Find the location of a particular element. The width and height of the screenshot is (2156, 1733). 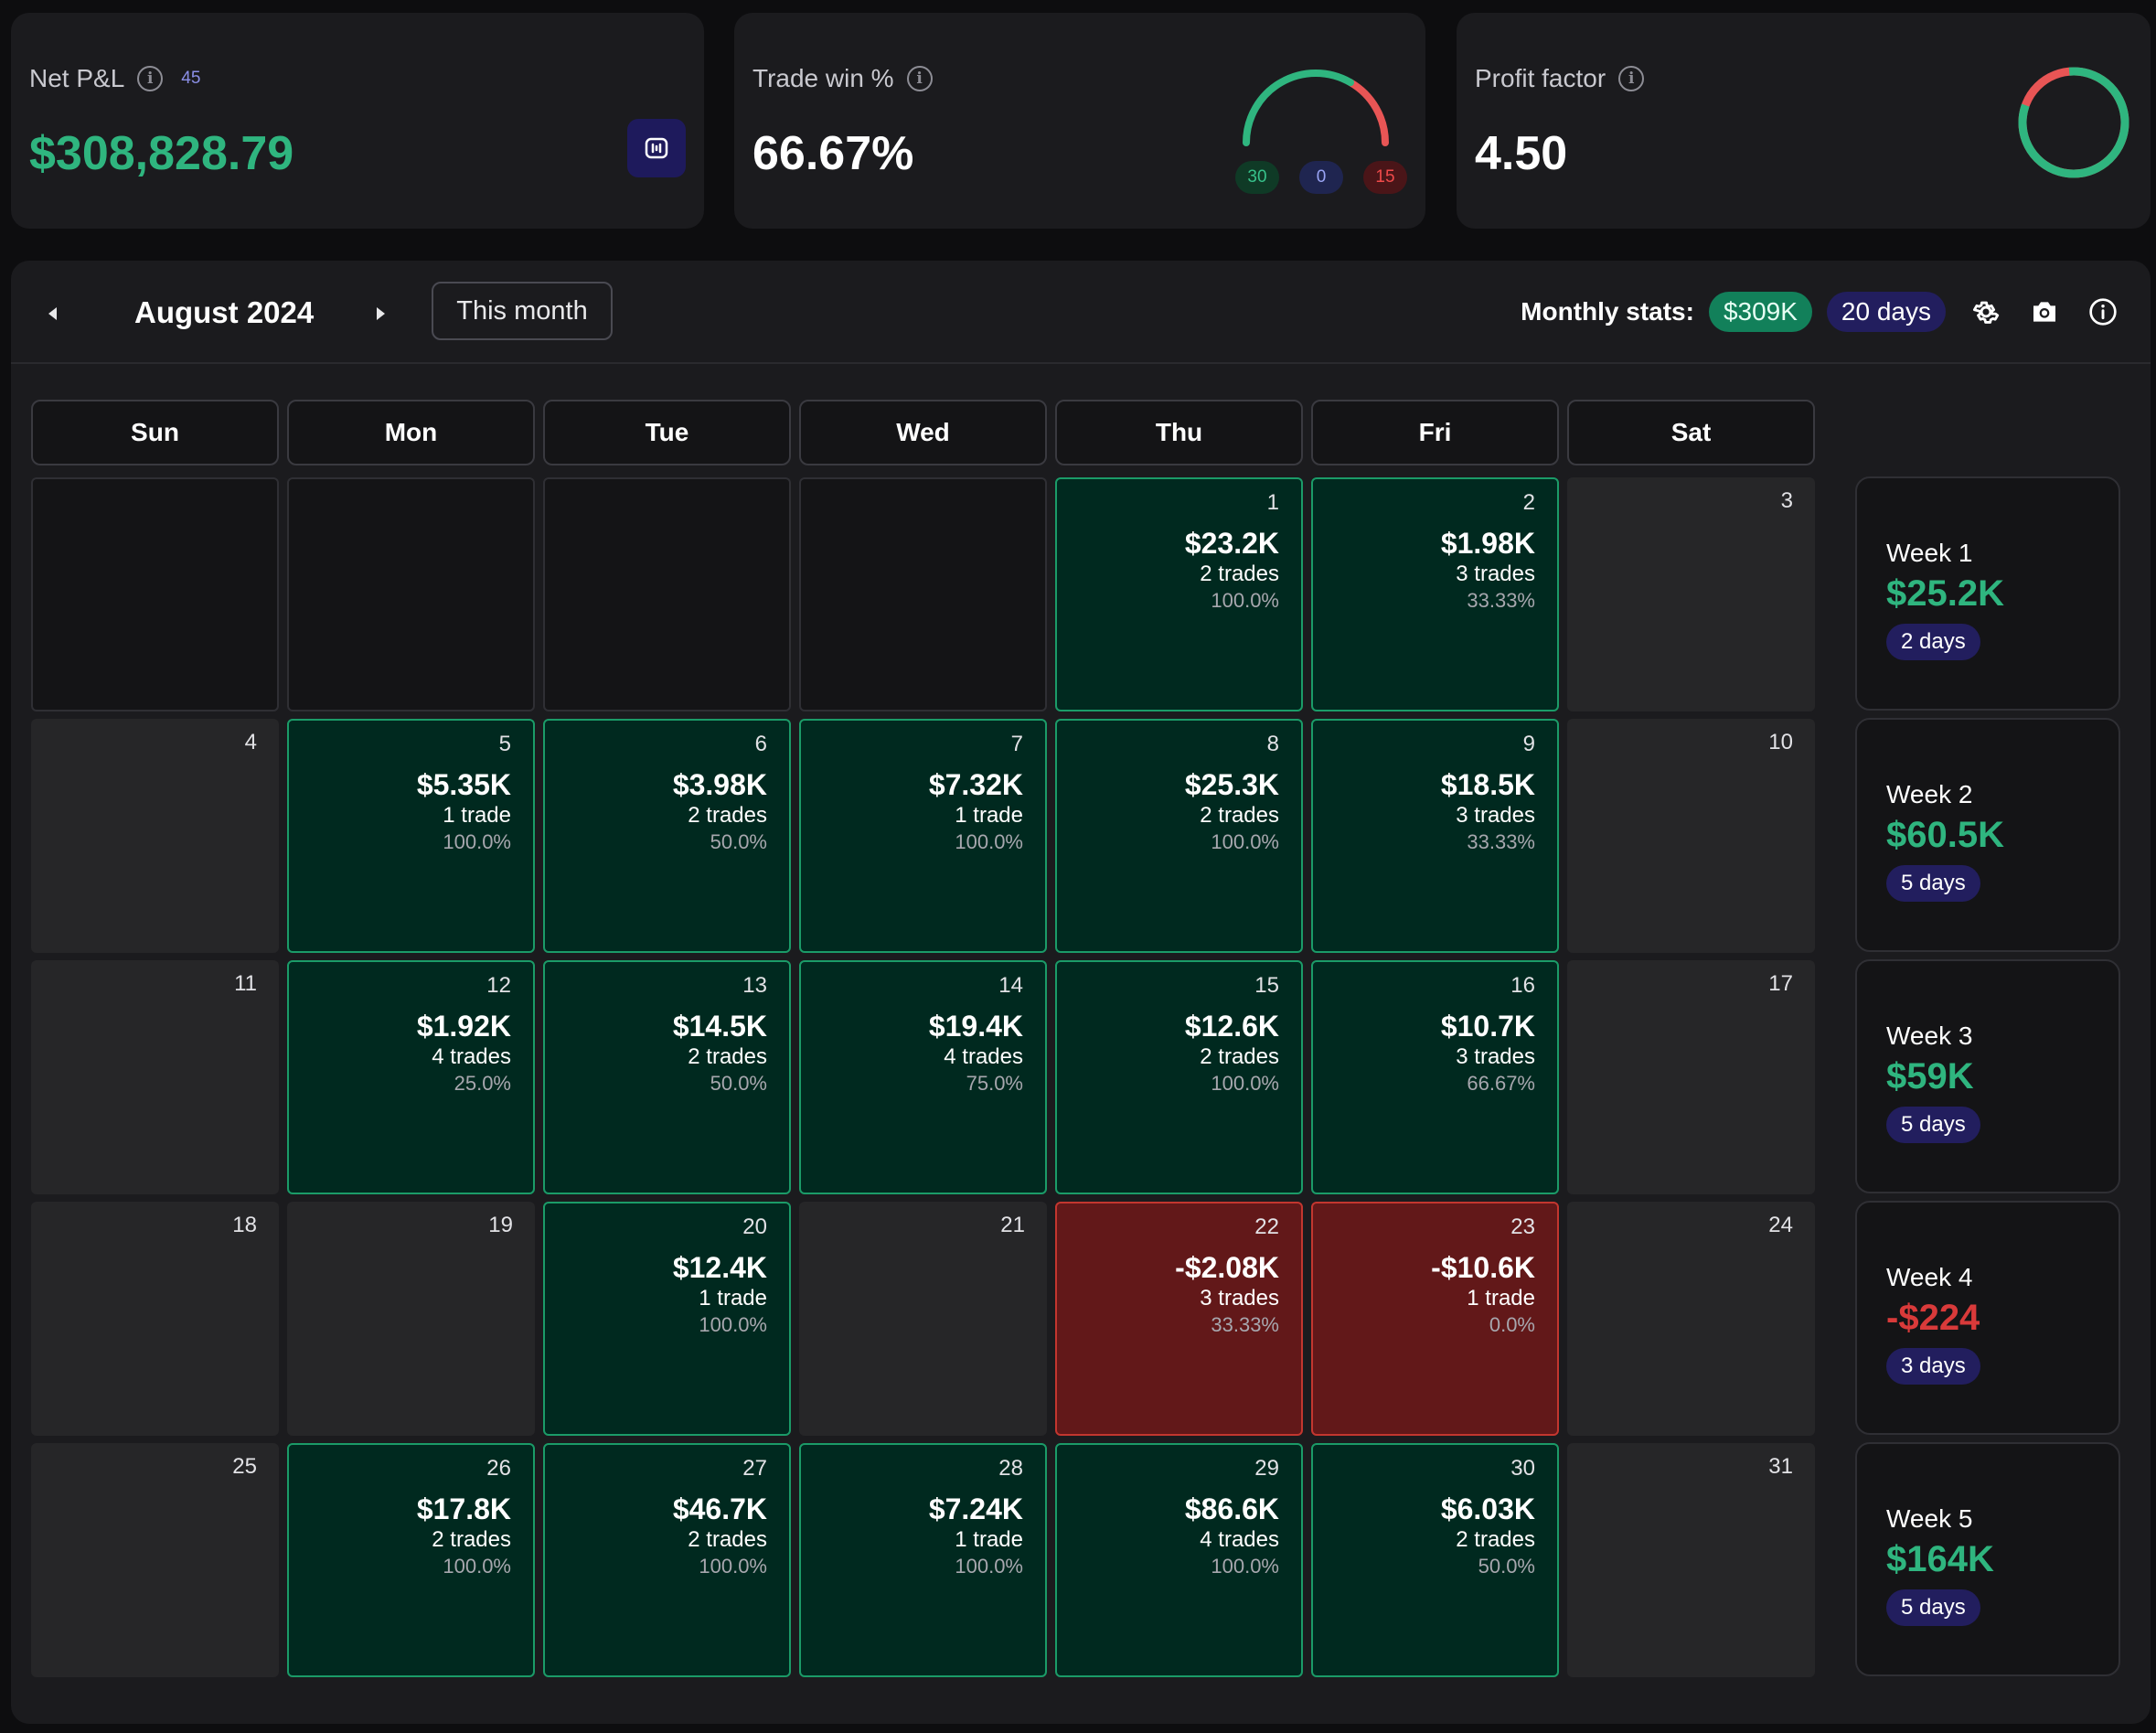

win-rate-gauge is located at coordinates (1316, 108).